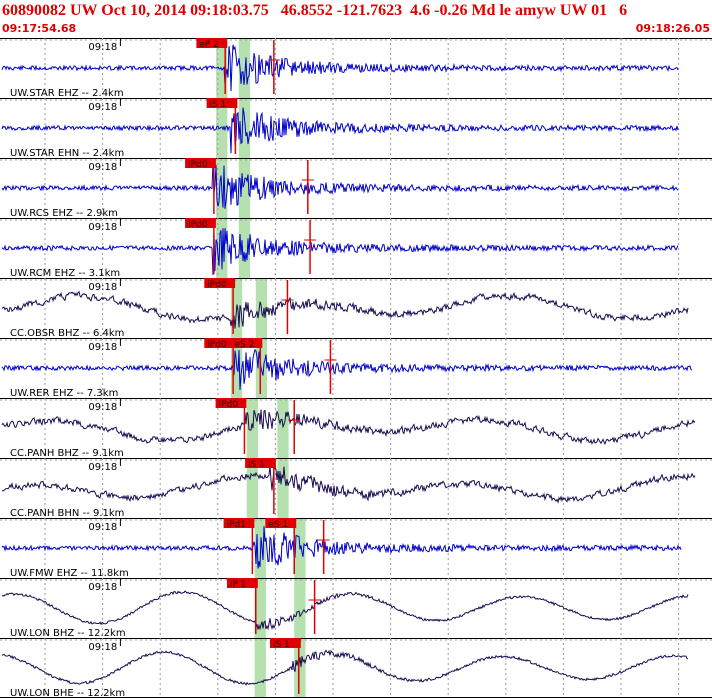  Describe the element at coordinates (278, 525) in the screenshot. I see `pick-label: eS 1` at that location.